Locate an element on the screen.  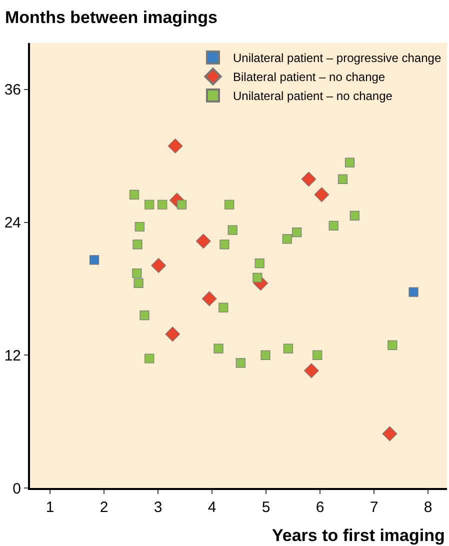
x-tick-label: 4 is located at coordinates (212, 507).